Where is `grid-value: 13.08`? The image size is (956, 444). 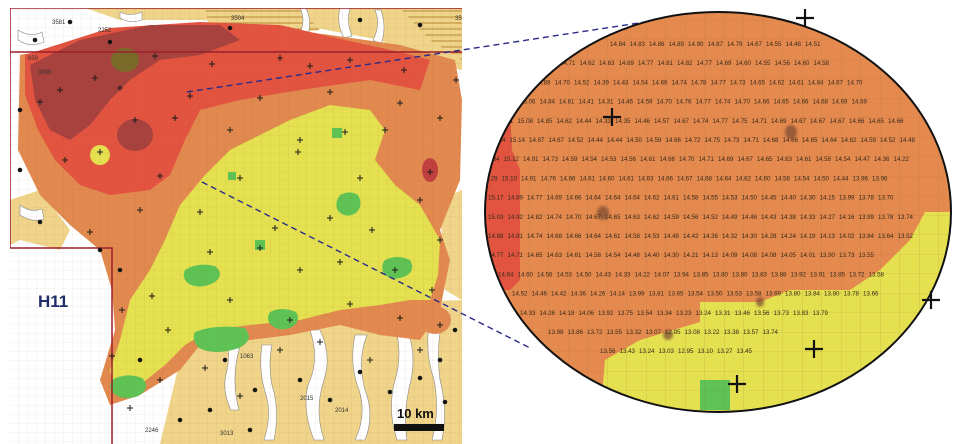 grid-value: 13.08 is located at coordinates (693, 332).